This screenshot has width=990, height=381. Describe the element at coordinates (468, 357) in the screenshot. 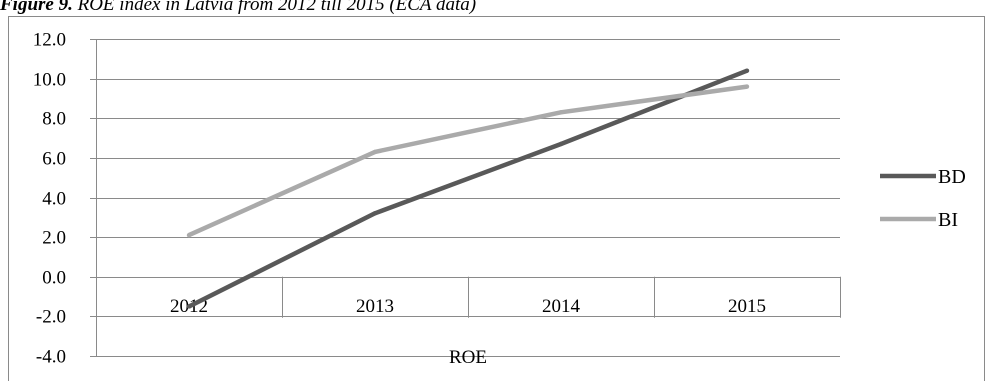

I see `x-axis-title: ROE` at that location.